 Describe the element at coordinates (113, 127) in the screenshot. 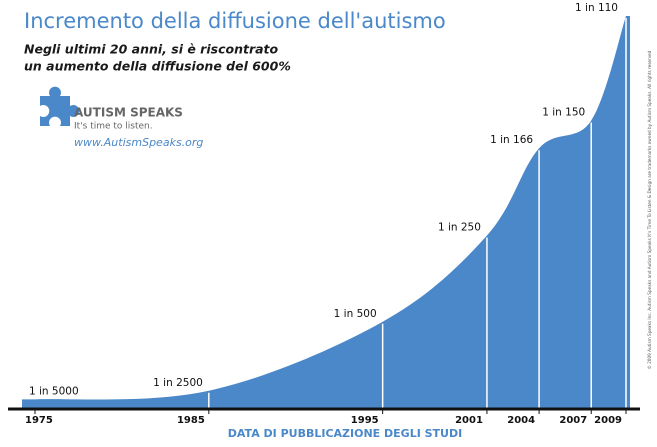

I see `logo-tagline: It's time to listen.` at that location.